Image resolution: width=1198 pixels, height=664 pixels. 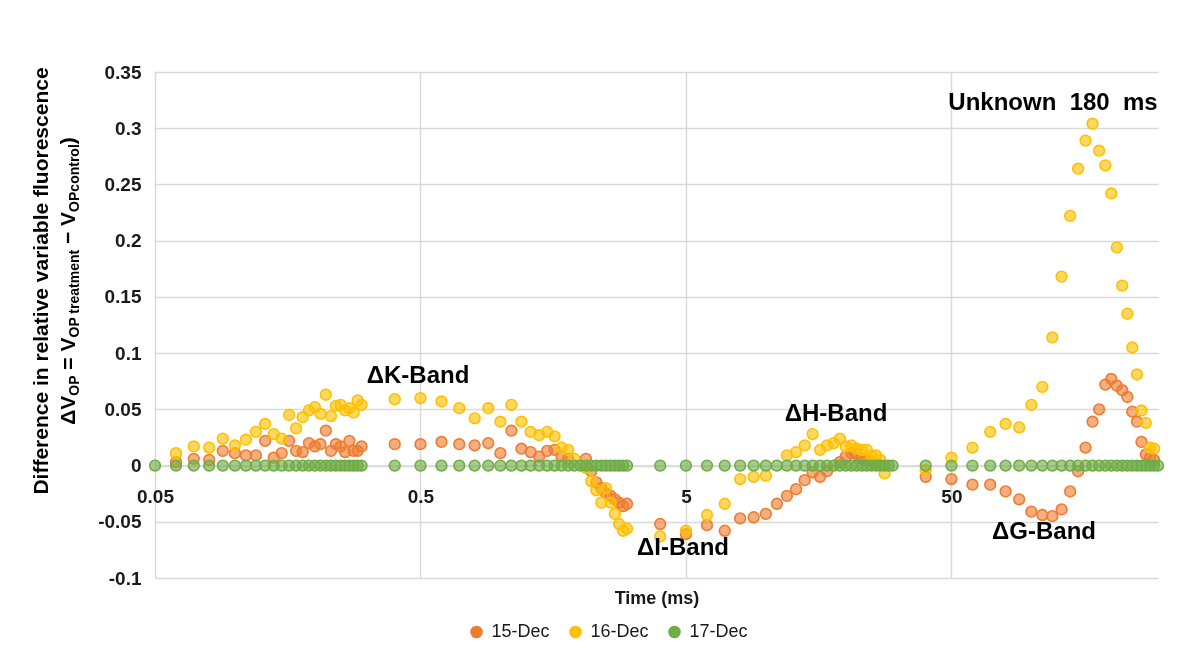 What do you see at coordinates (952, 497) in the screenshot?
I see `x-tick-label: 50` at bounding box center [952, 497].